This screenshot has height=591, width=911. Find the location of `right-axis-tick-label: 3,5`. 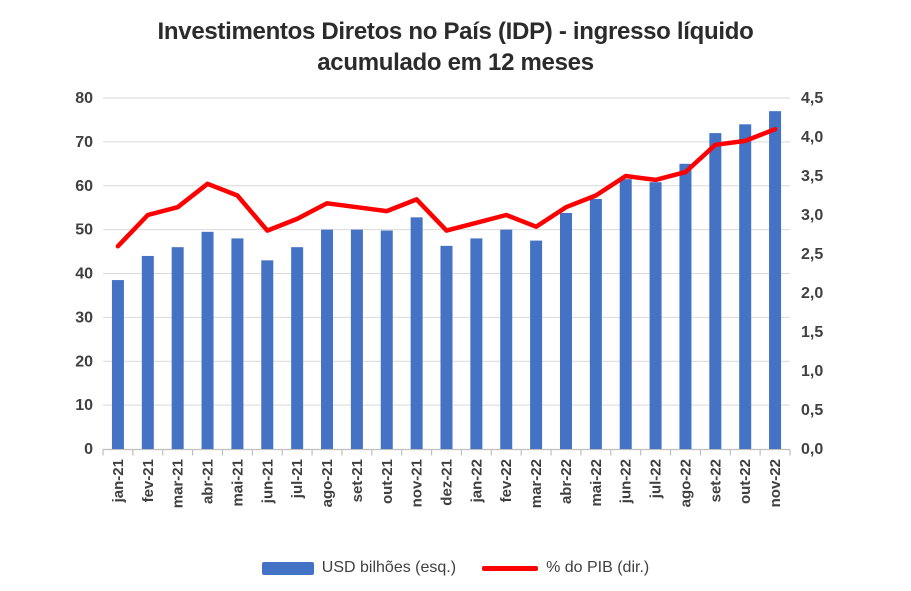

right-axis-tick-label: 3,5 is located at coordinates (812, 176).